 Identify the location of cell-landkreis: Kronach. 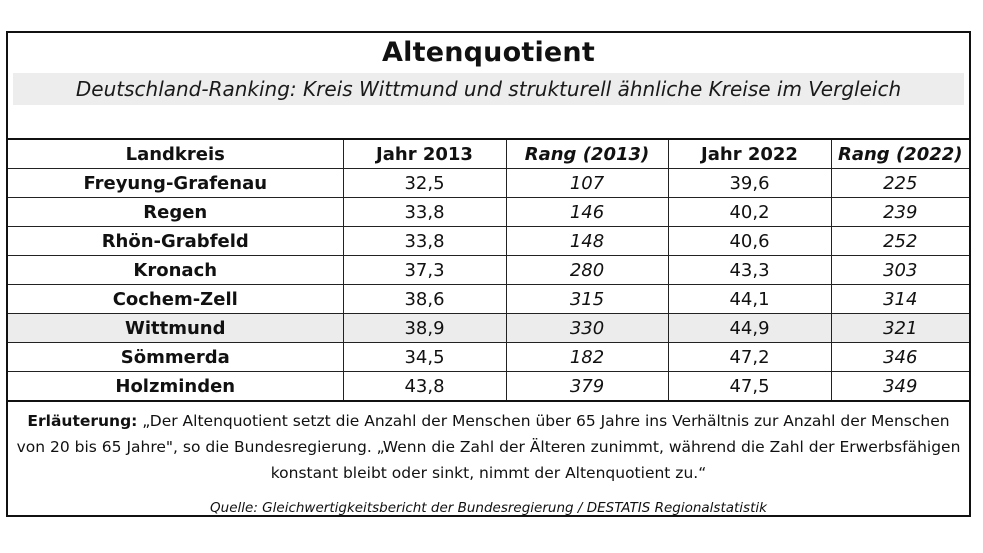
(176, 270).